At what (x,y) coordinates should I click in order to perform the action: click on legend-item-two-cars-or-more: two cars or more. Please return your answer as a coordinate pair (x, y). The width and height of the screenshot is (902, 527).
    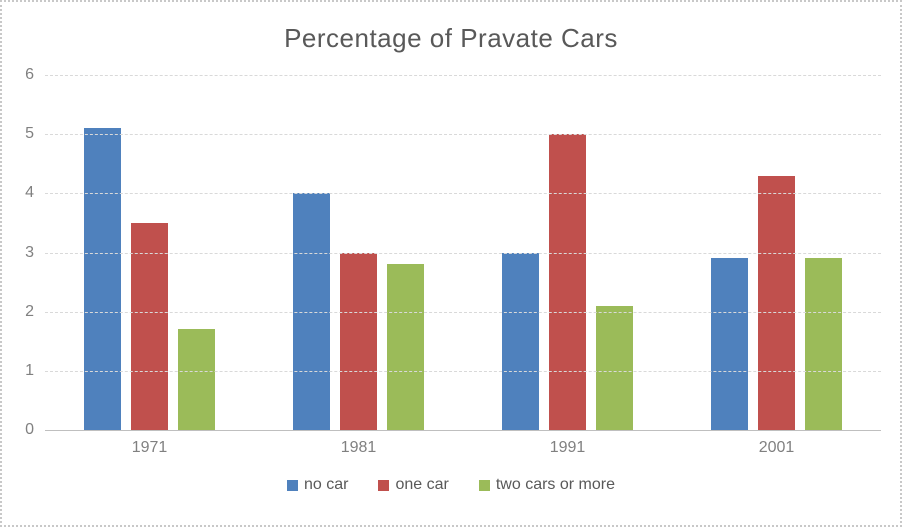
    Looking at the image, I should click on (546, 485).